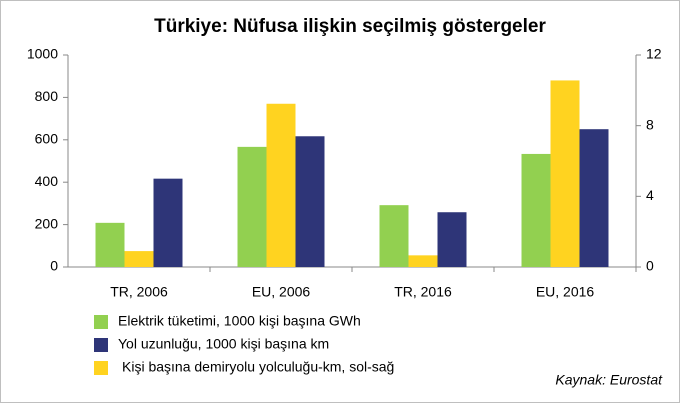 Image resolution: width=680 pixels, height=403 pixels. What do you see at coordinates (423, 292) in the screenshot?
I see `x-tick-label: TR, 2016` at bounding box center [423, 292].